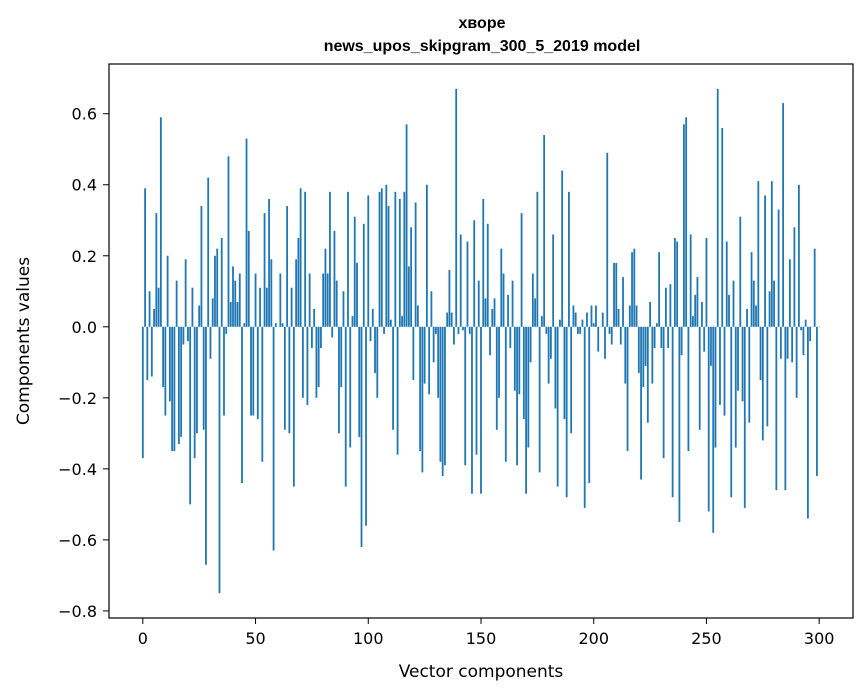 This screenshot has width=867, height=696. I want to click on y-tick-label: 0.6, so click(84, 114).